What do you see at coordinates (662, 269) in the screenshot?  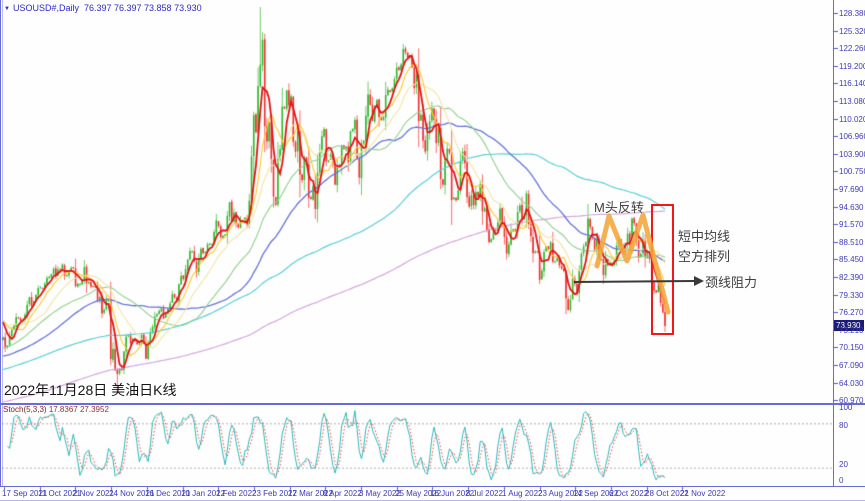 I see `breakdown-rectangle` at bounding box center [662, 269].